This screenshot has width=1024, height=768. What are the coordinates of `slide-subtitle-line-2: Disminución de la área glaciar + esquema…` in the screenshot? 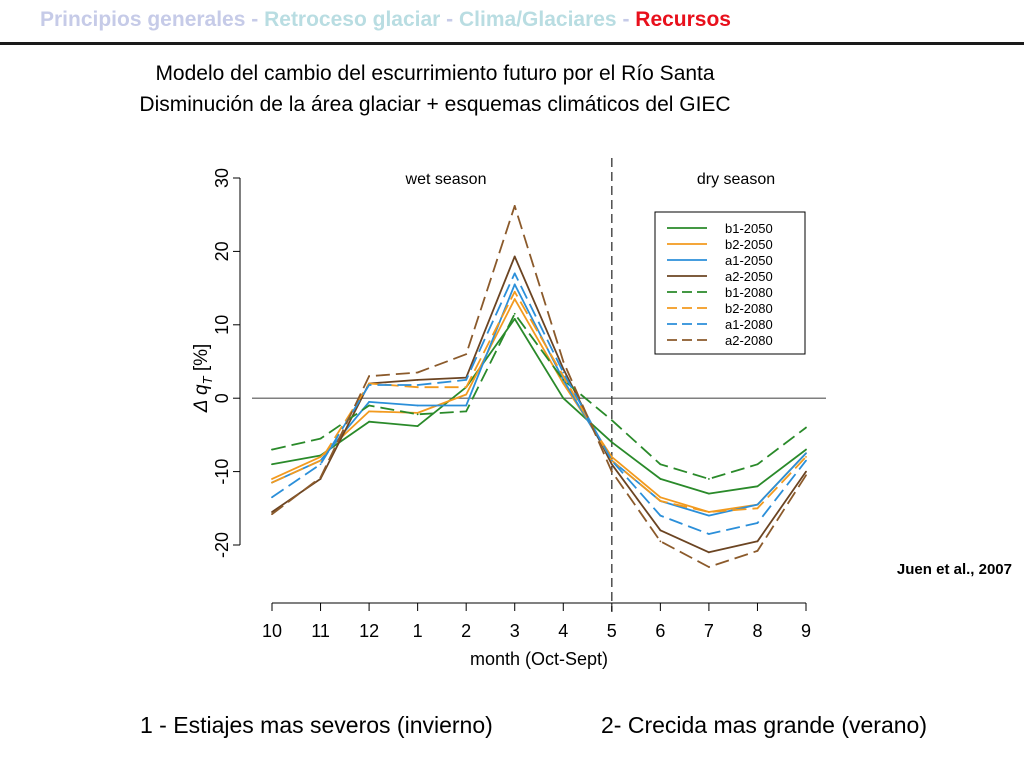 It's located at (435, 104).